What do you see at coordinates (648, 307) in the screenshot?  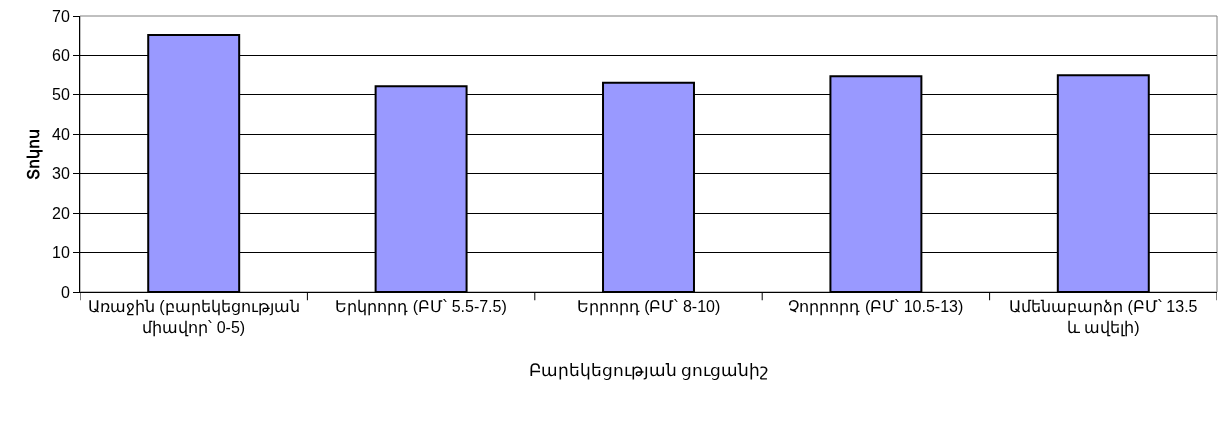 I see `x-tick-label: Երրորդ (ԲՄ՝ 8-10)` at bounding box center [648, 307].